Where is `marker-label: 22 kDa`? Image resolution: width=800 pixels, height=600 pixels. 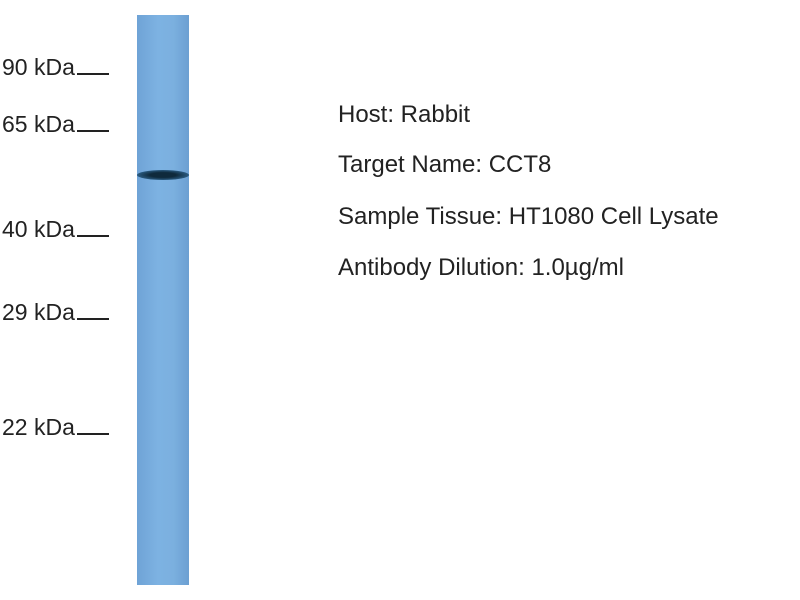
marker-label: 22 kDa is located at coordinates (38, 427).